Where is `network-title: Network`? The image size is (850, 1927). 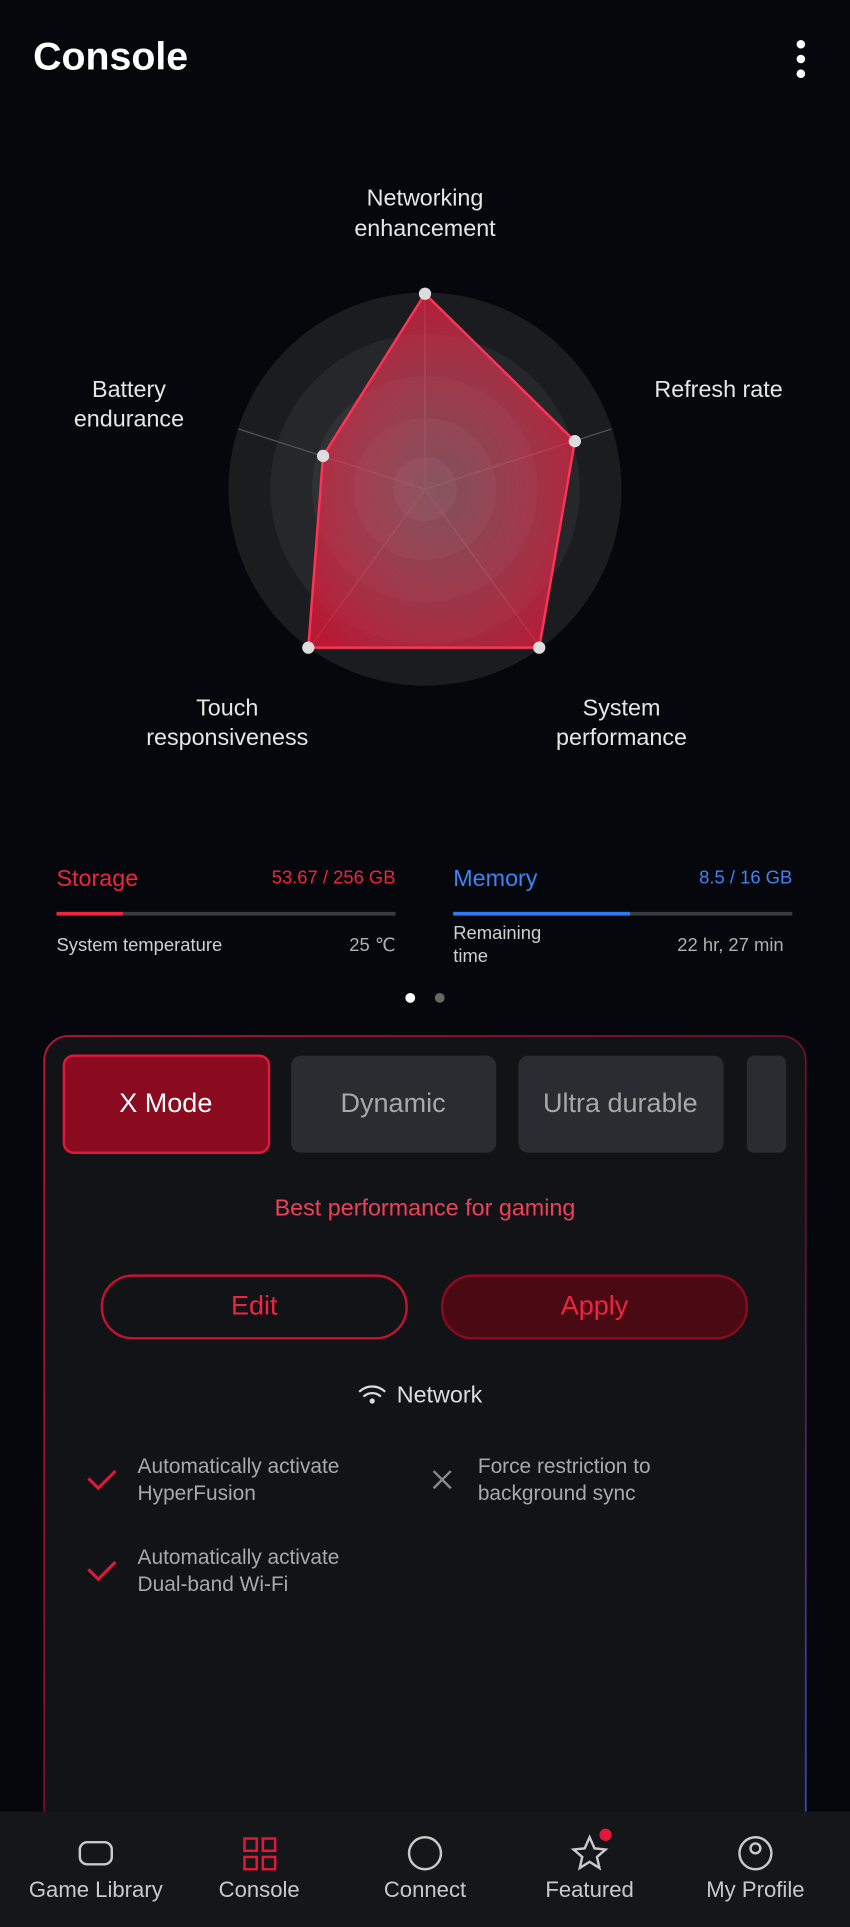 network-title: Network is located at coordinates (440, 1394).